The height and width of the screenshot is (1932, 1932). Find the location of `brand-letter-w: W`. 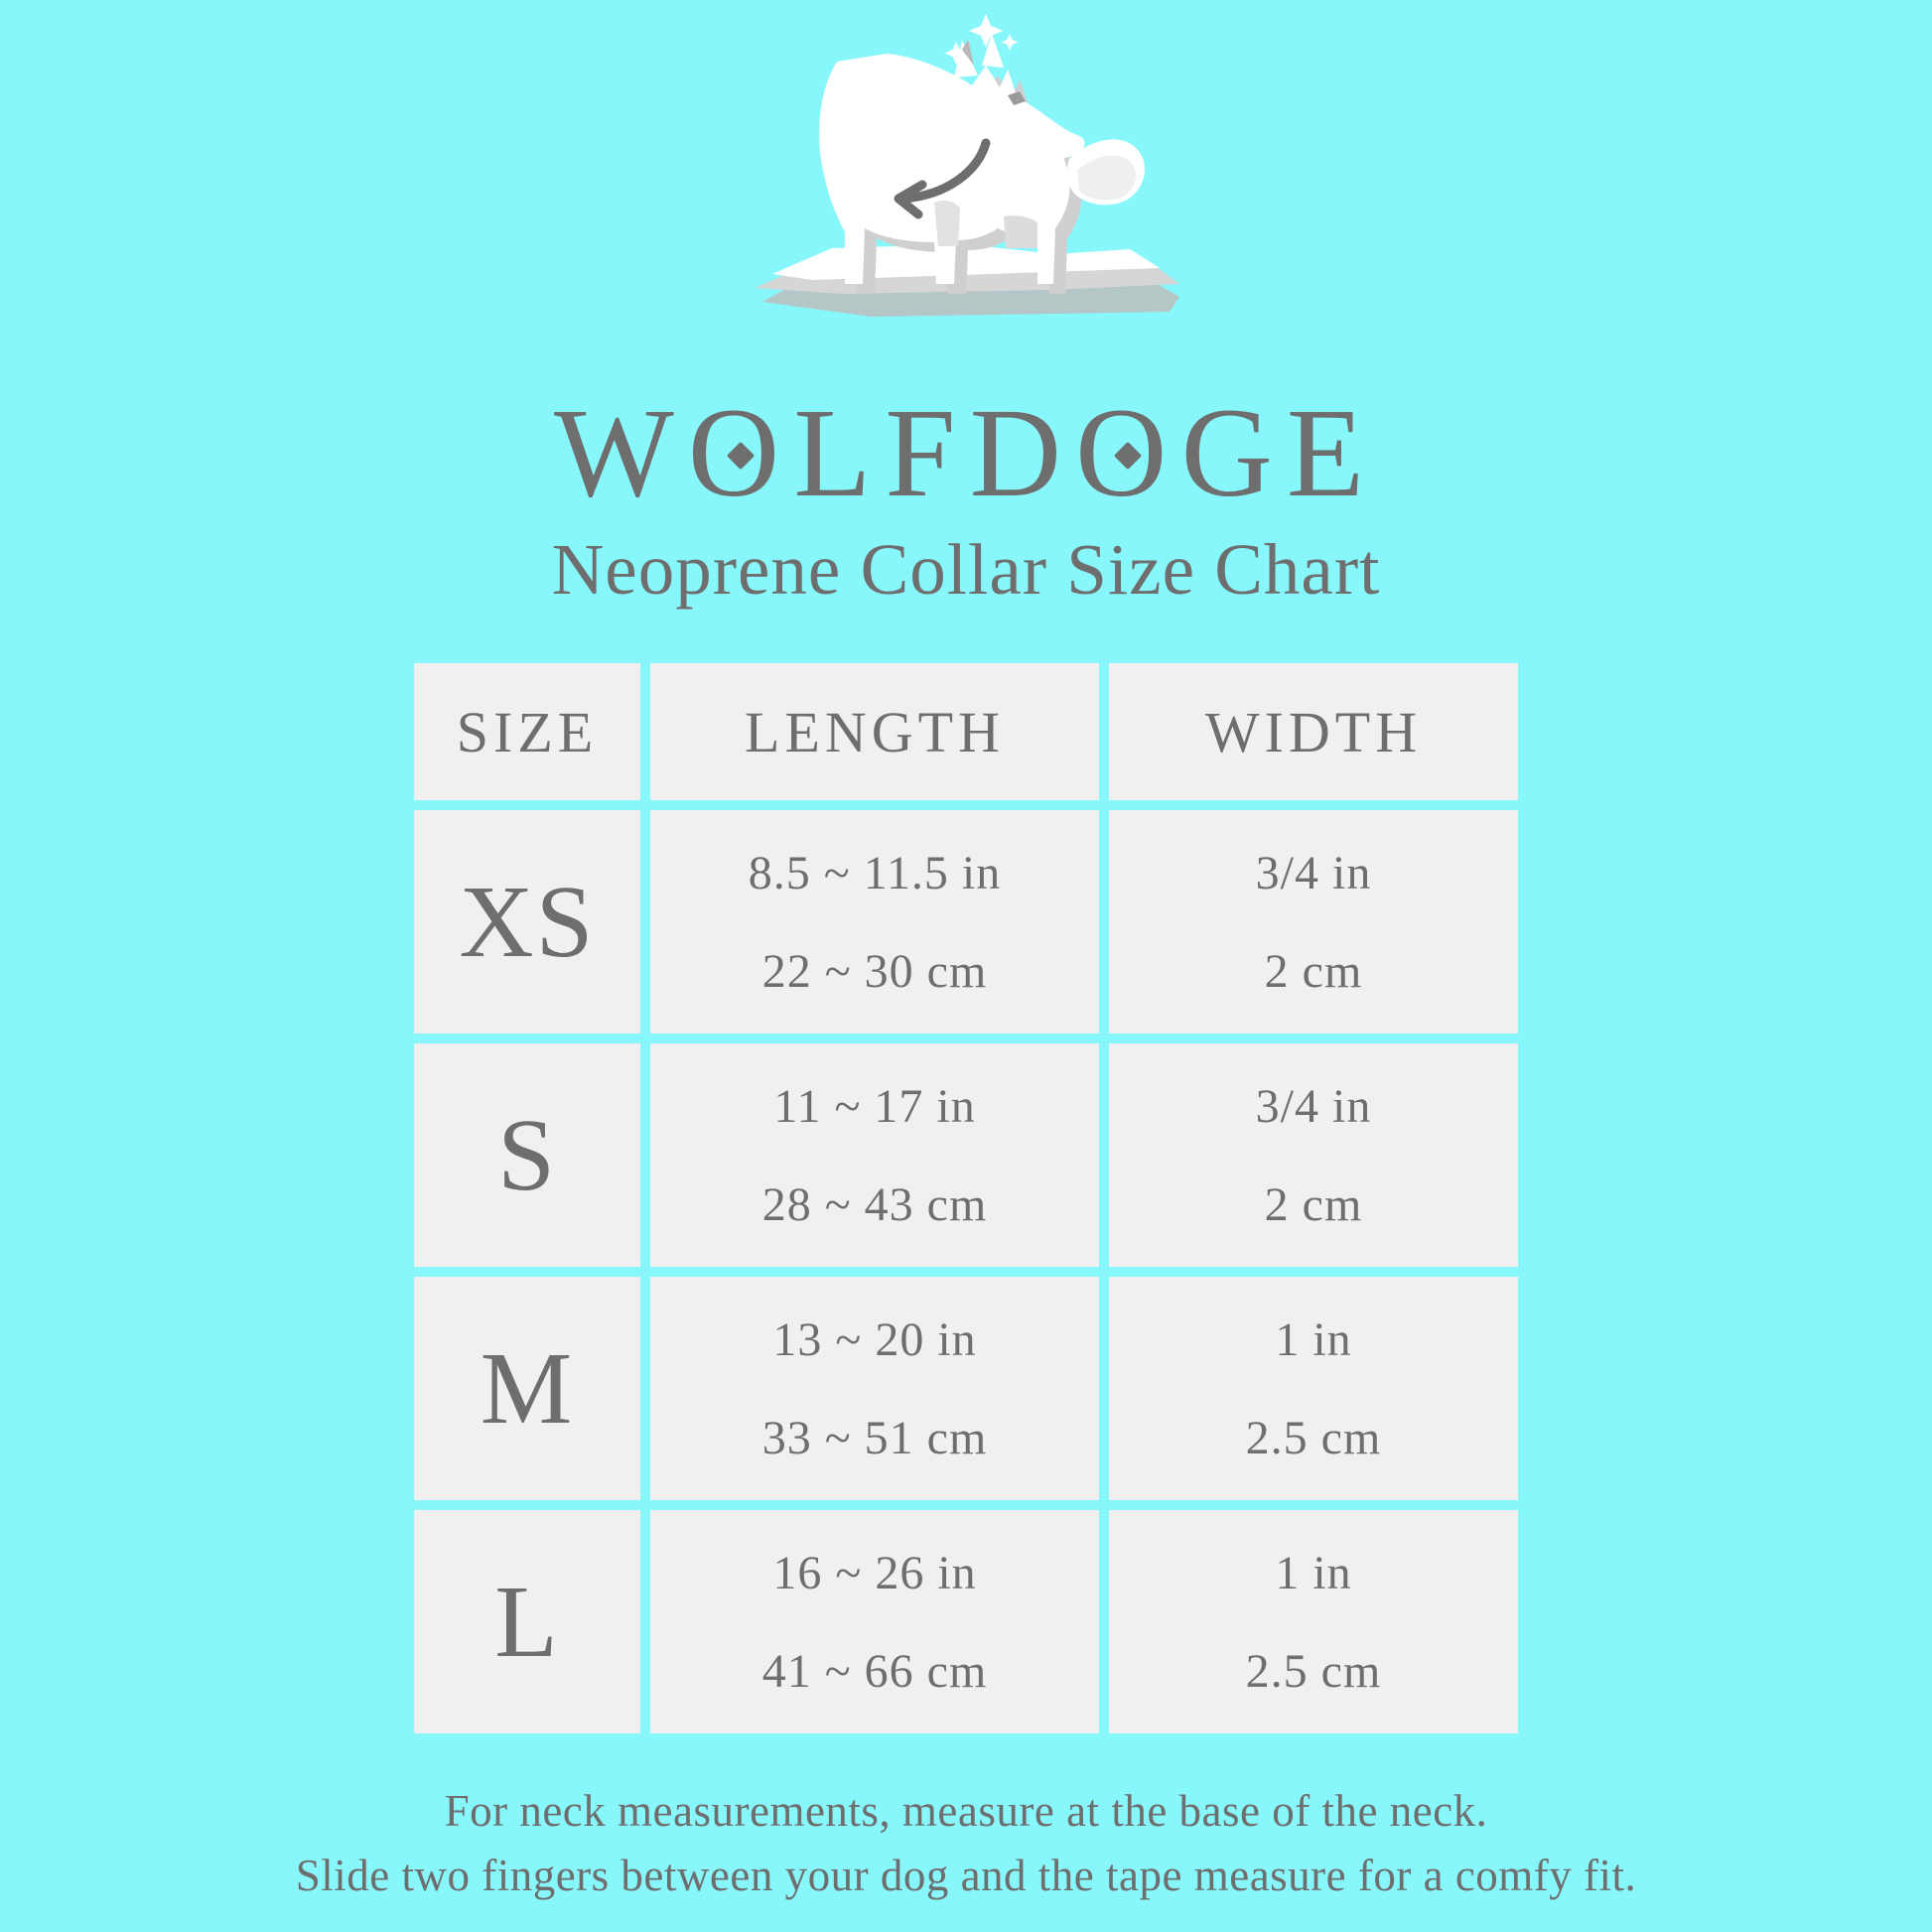

brand-letter-w: W is located at coordinates (621, 452).